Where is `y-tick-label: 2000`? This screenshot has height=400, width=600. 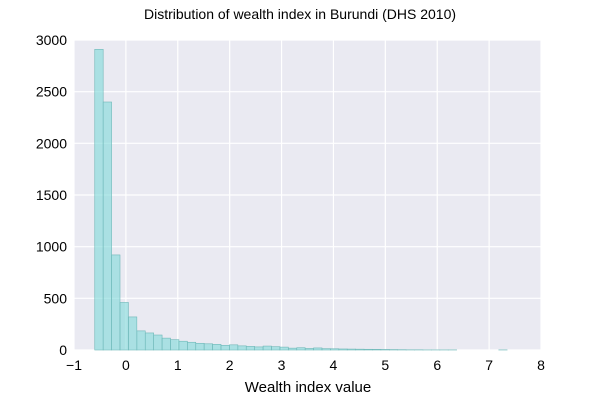
y-tick-label: 2000 is located at coordinates (51, 143).